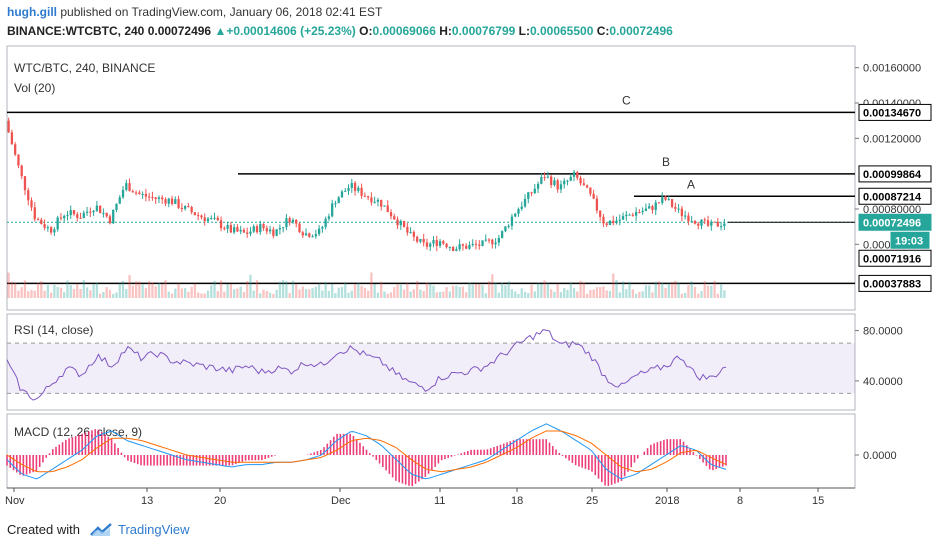 This screenshot has width=932, height=550. I want to click on macd-line, so click(366, 451).